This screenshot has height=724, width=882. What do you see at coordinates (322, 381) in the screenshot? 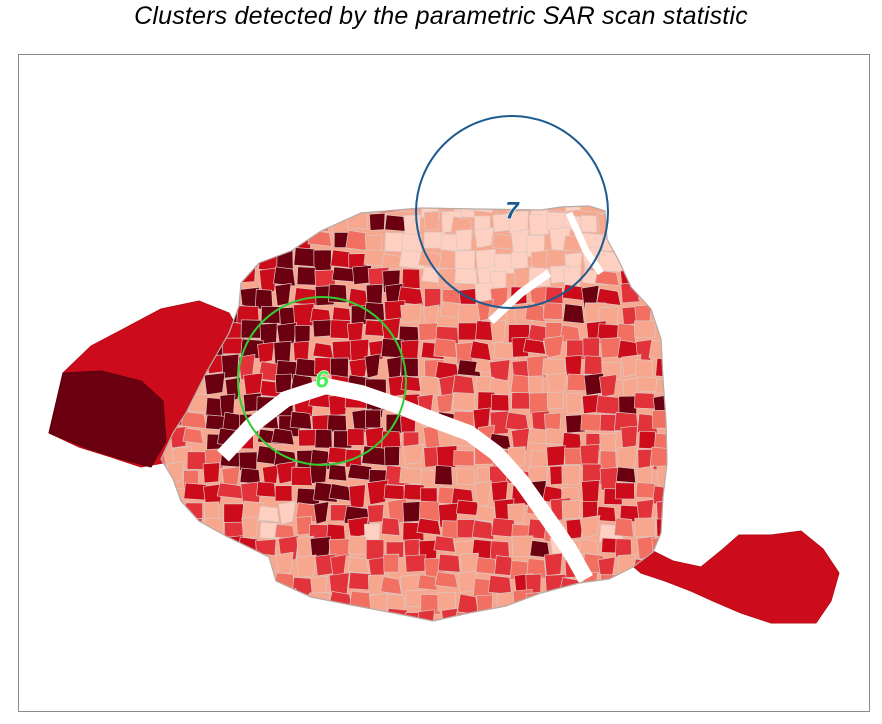
I see `cluster-6-circle` at bounding box center [322, 381].